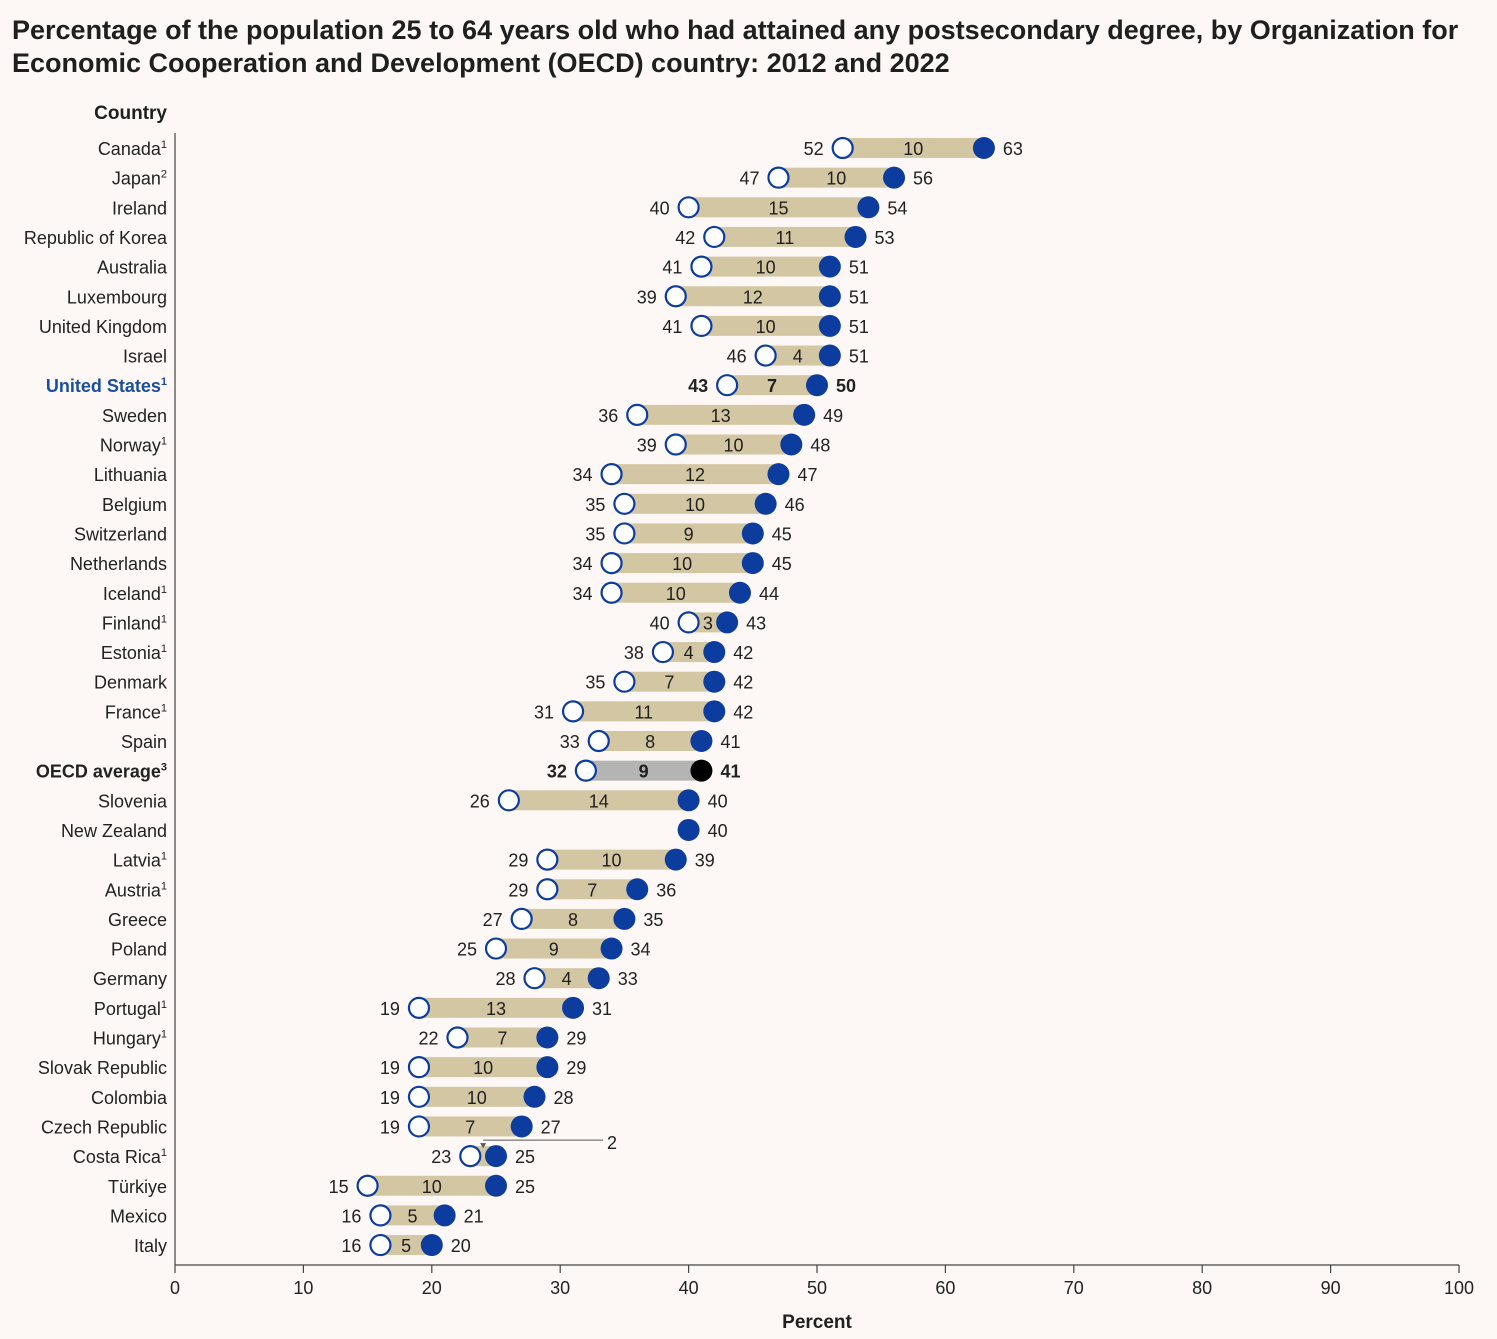  What do you see at coordinates (431, 563) in the screenshot?
I see `chart-row: Netherlands 10 34 45` at bounding box center [431, 563].